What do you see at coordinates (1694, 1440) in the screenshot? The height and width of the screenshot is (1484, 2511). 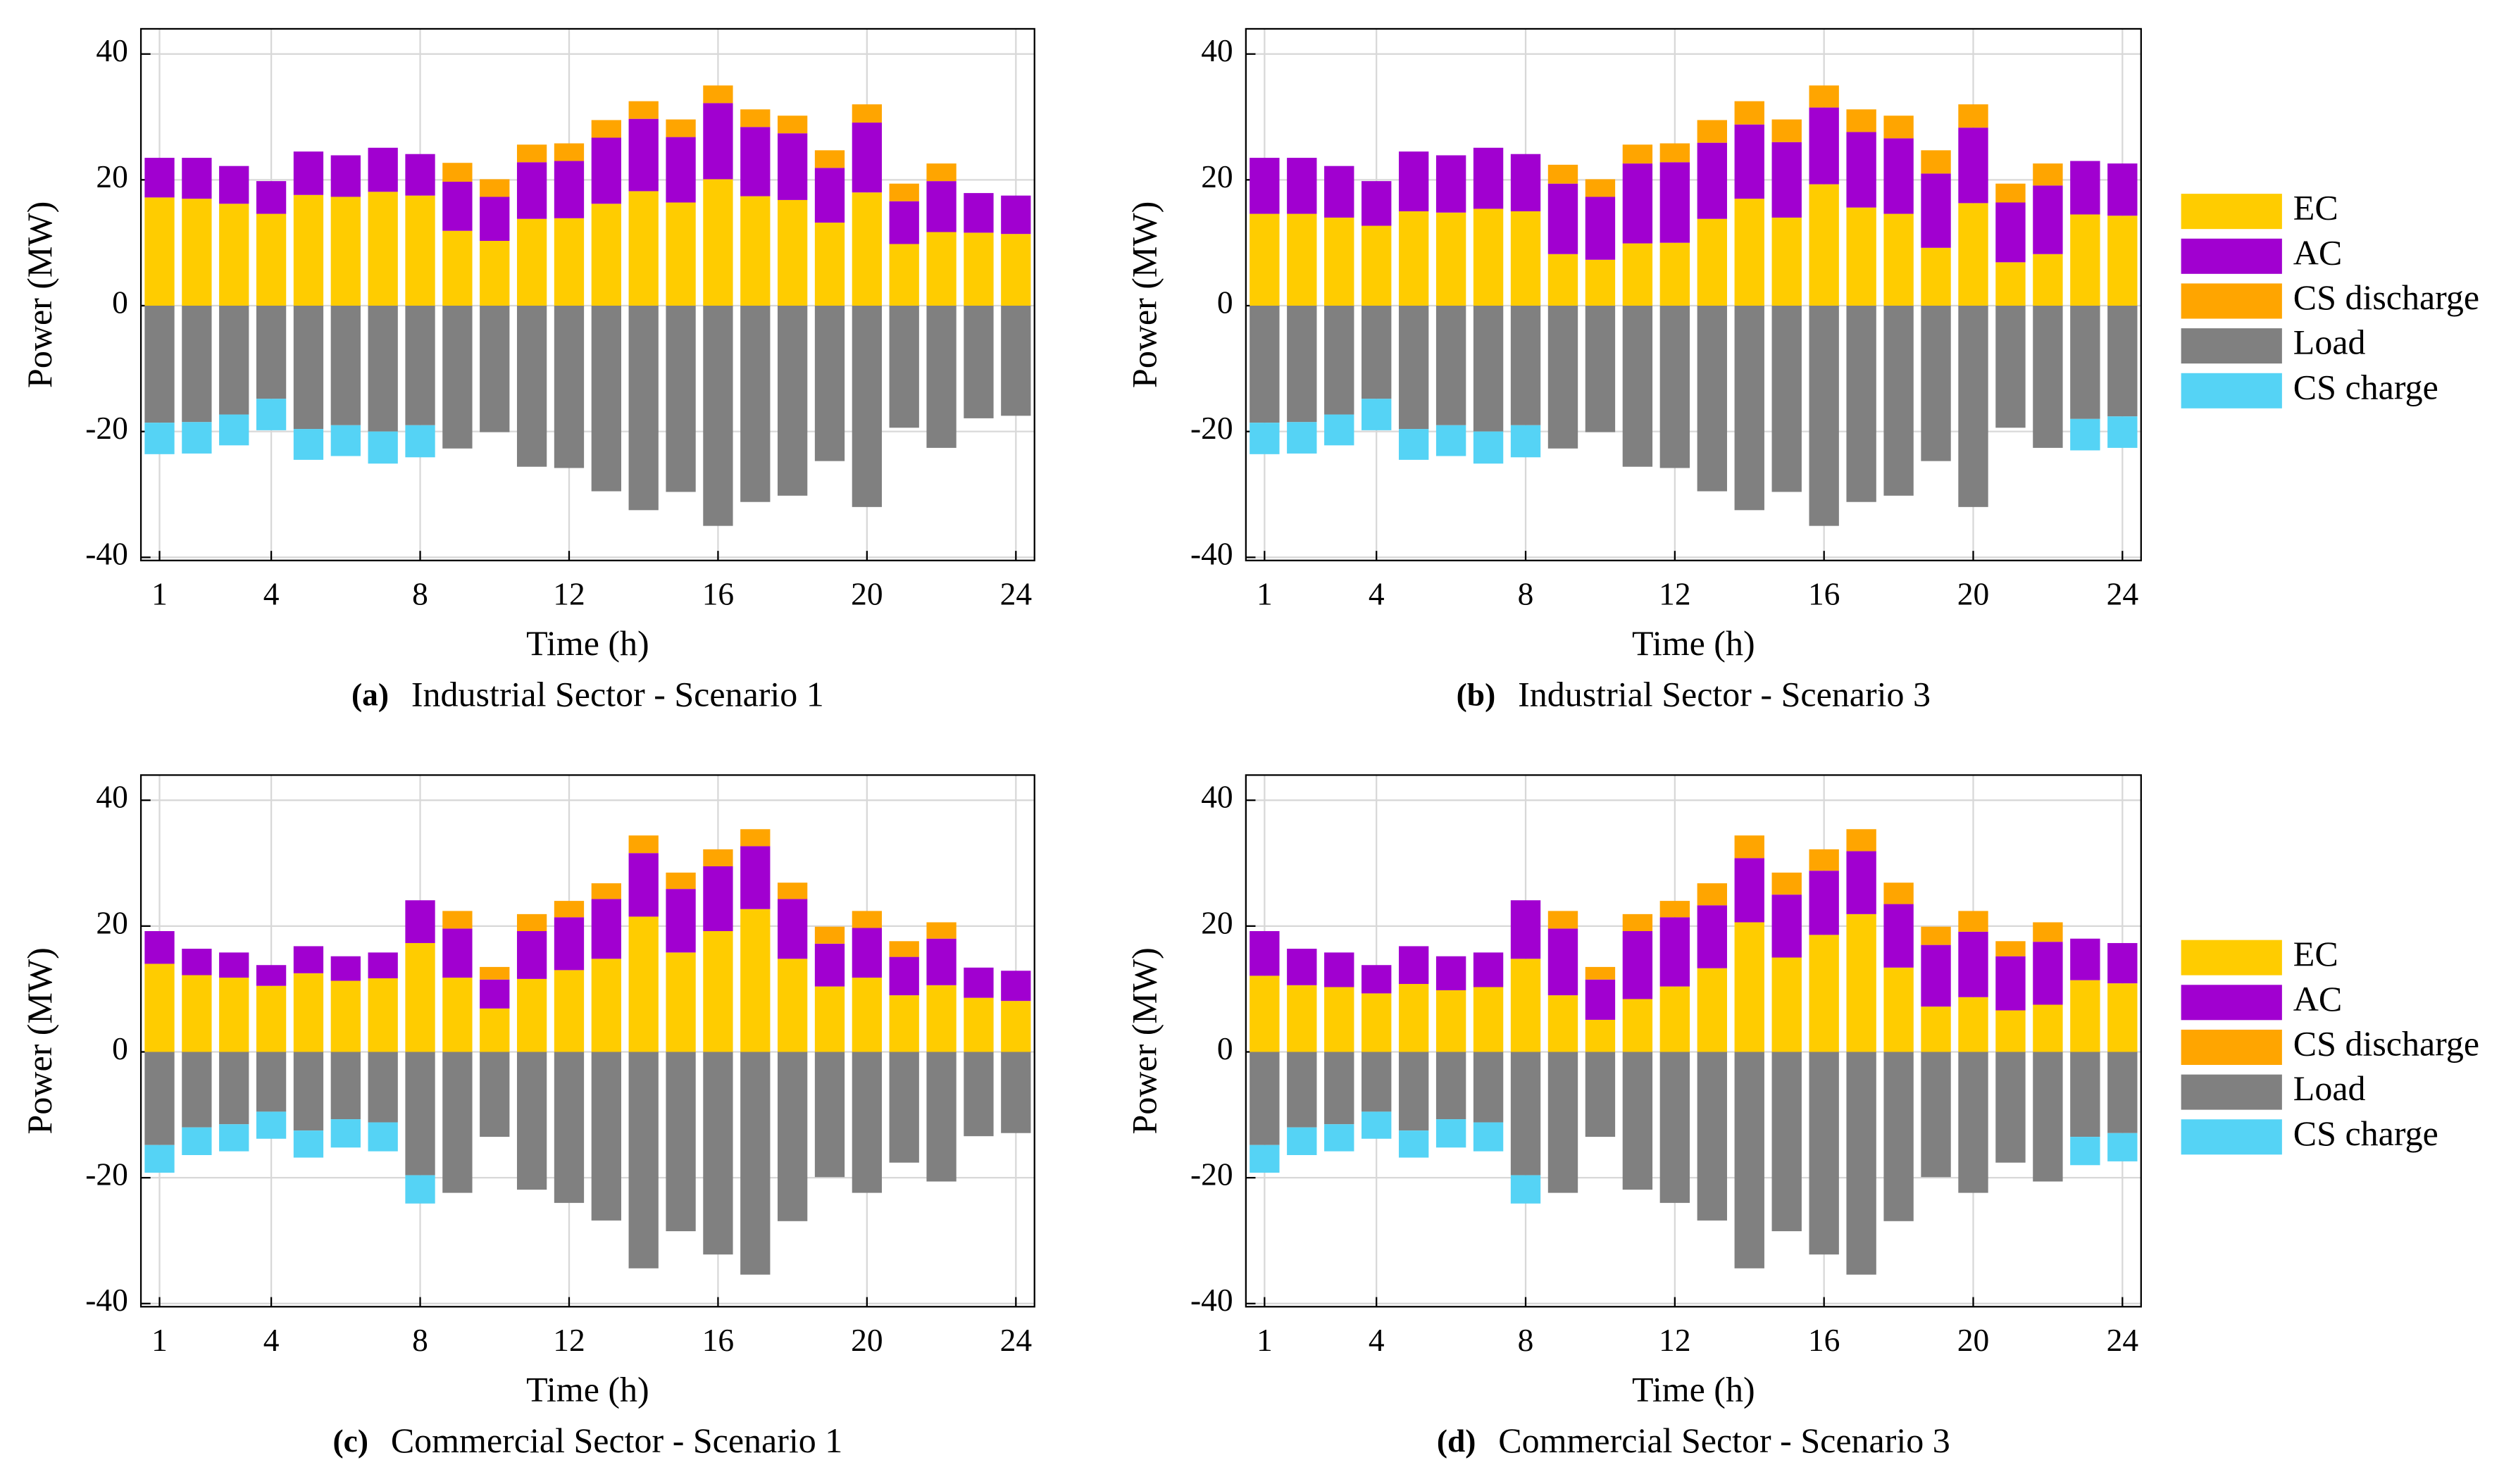 I see `caption: (d) Commercial Sector - Scenario 3` at bounding box center [1694, 1440].